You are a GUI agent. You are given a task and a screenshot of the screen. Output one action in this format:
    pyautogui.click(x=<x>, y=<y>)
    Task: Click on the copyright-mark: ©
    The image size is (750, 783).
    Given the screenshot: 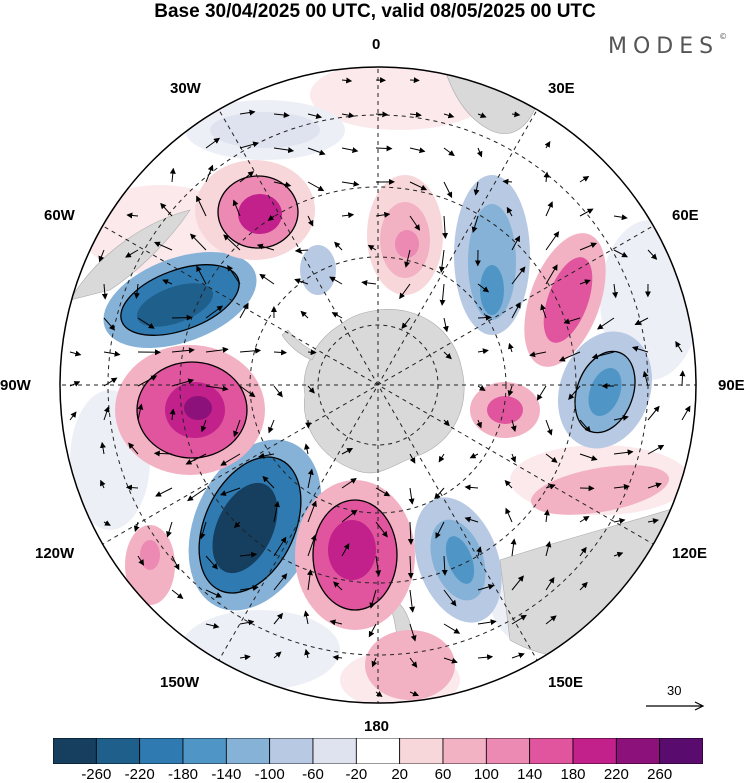 What is the action you would take?
    pyautogui.click(x=723, y=36)
    